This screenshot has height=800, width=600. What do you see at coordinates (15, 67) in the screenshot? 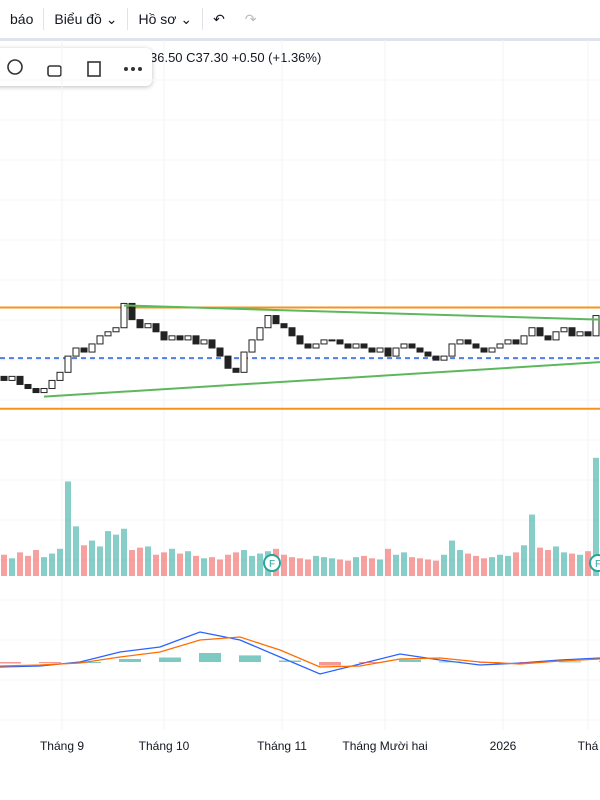
I see `settings-icon` at bounding box center [15, 67].